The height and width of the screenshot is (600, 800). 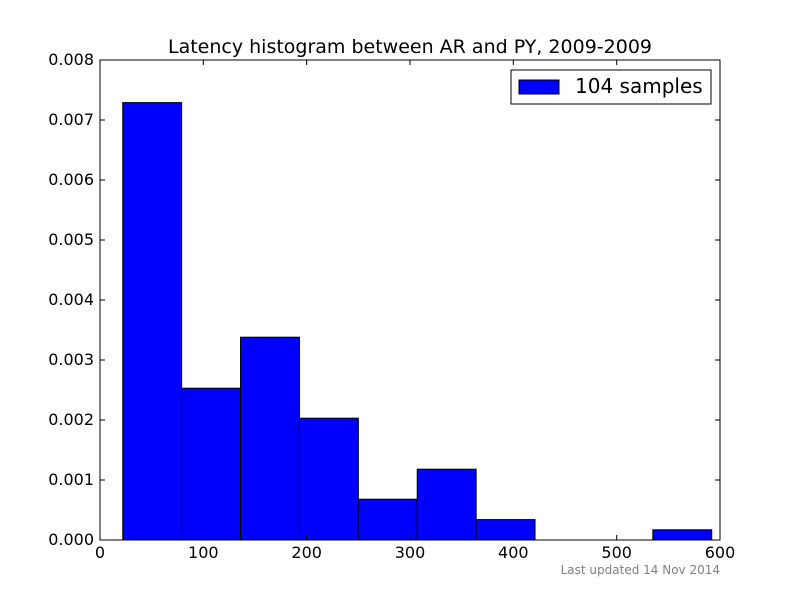 What do you see at coordinates (71, 359) in the screenshot?
I see `y-tick-label: 0.003` at bounding box center [71, 359].